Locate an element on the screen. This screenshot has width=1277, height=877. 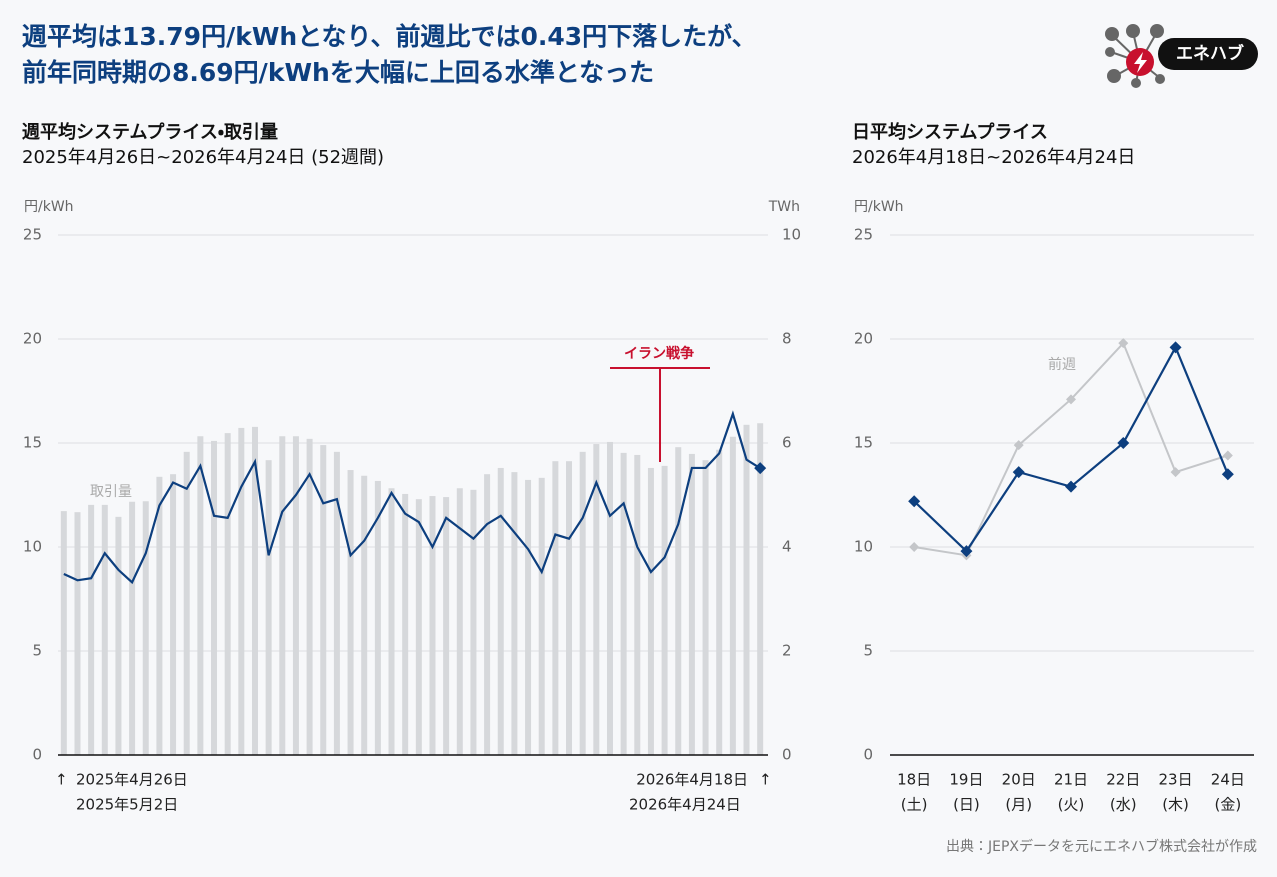
y2-axis-label: TWh is located at coordinates (784, 207).